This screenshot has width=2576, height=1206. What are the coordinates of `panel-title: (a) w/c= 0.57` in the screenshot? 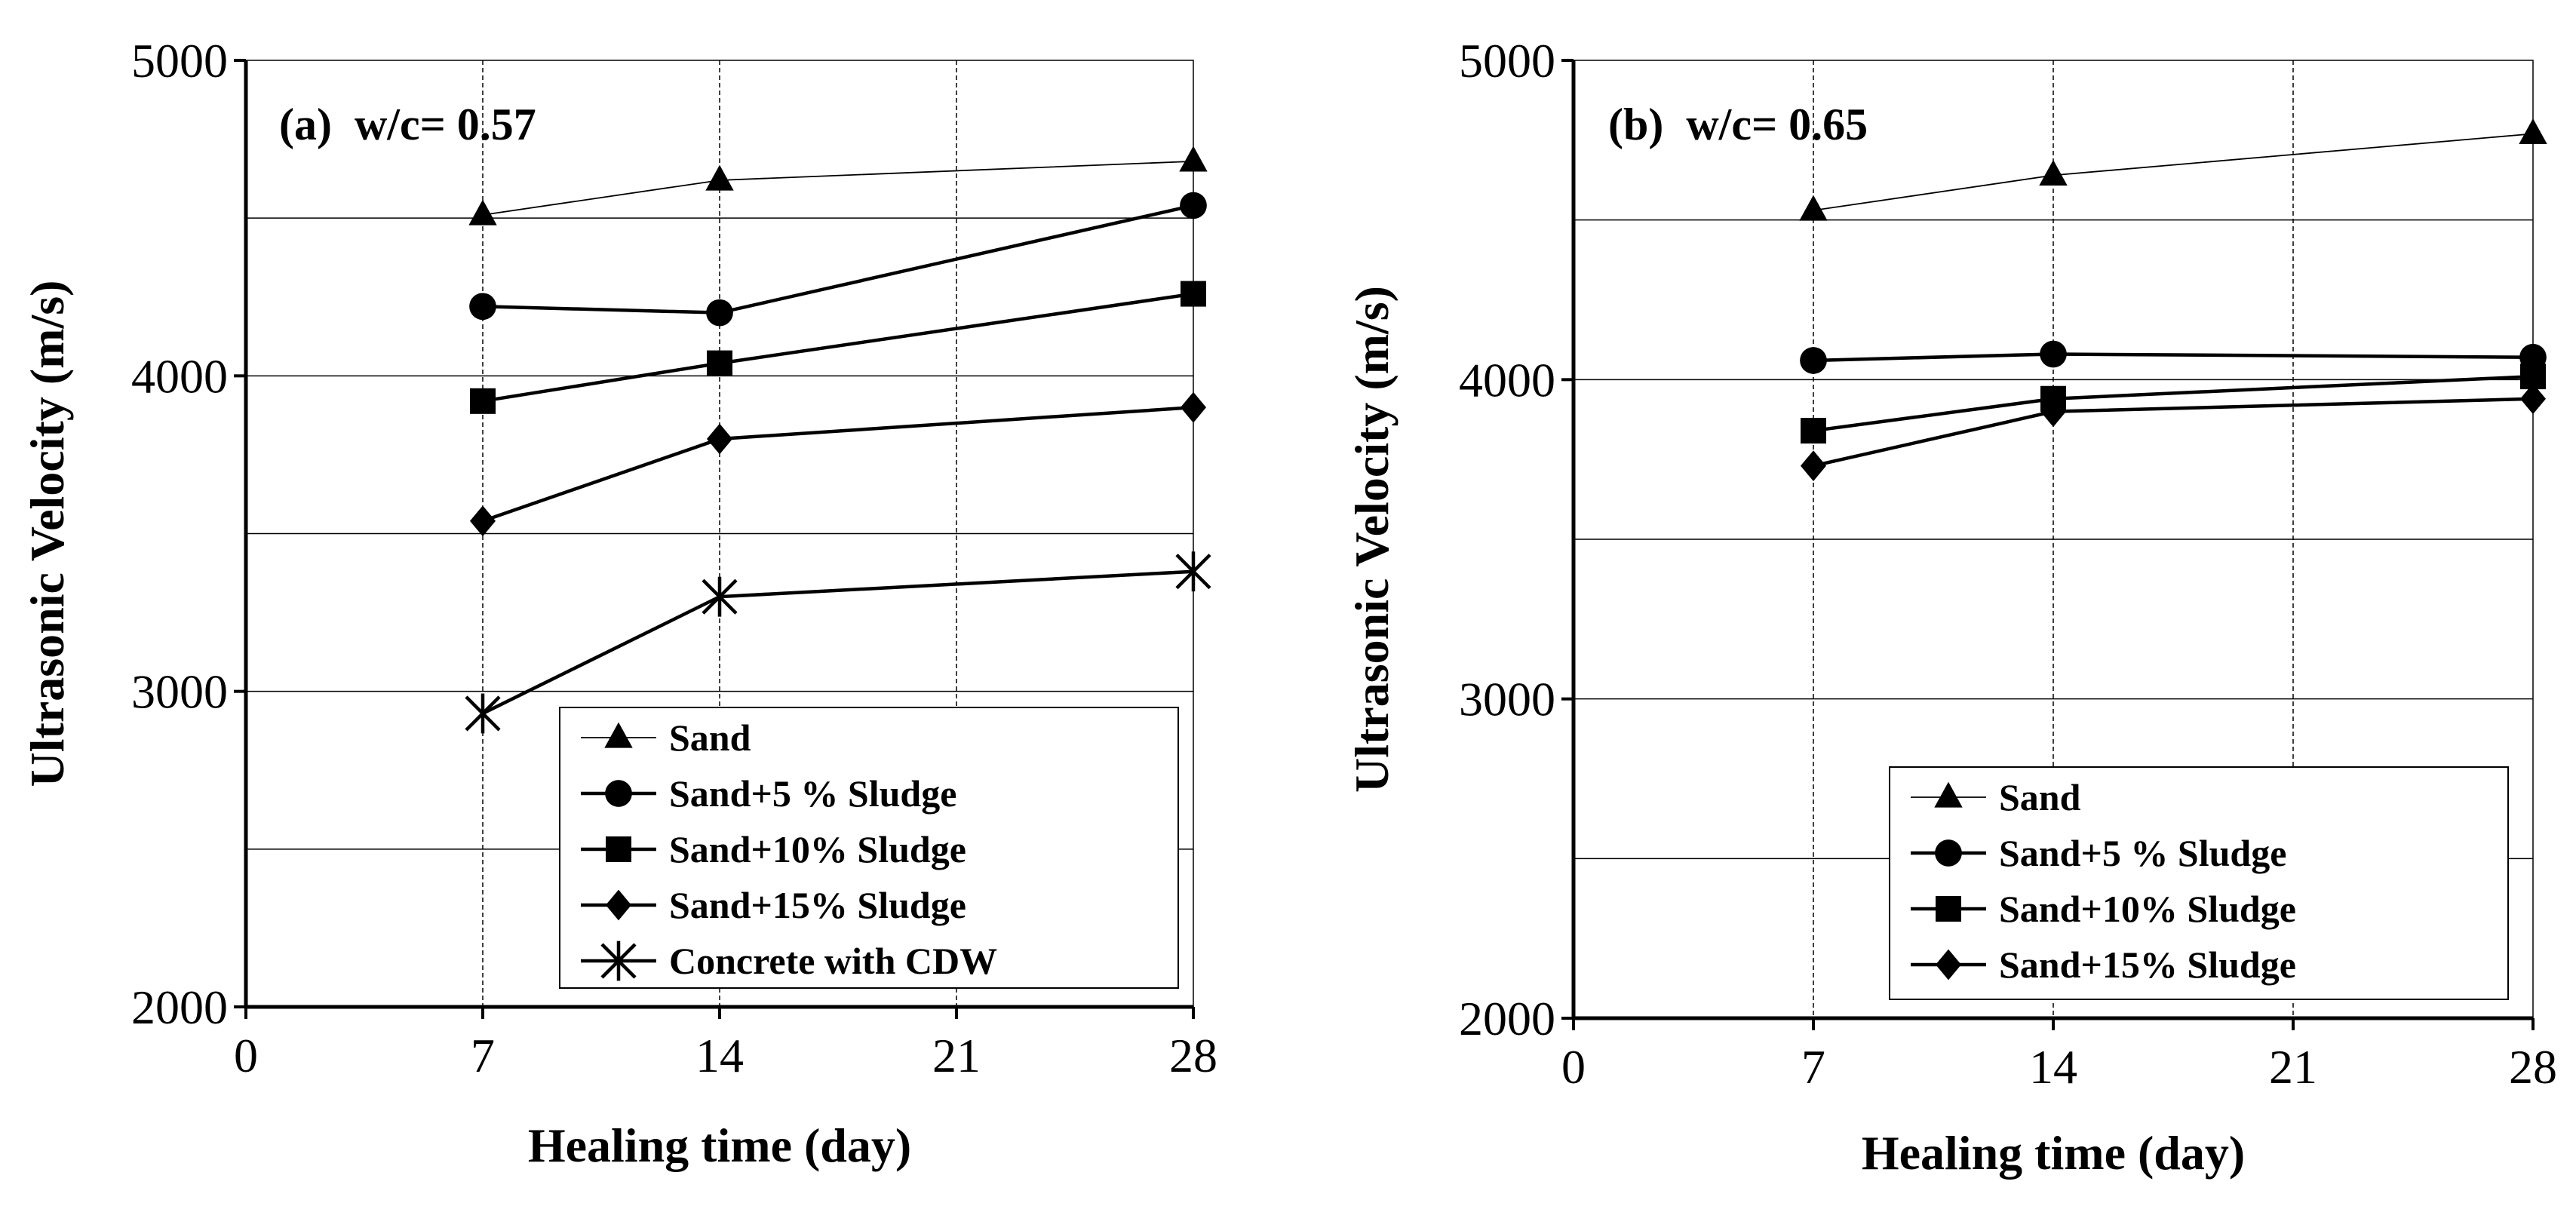 It's located at (407, 124).